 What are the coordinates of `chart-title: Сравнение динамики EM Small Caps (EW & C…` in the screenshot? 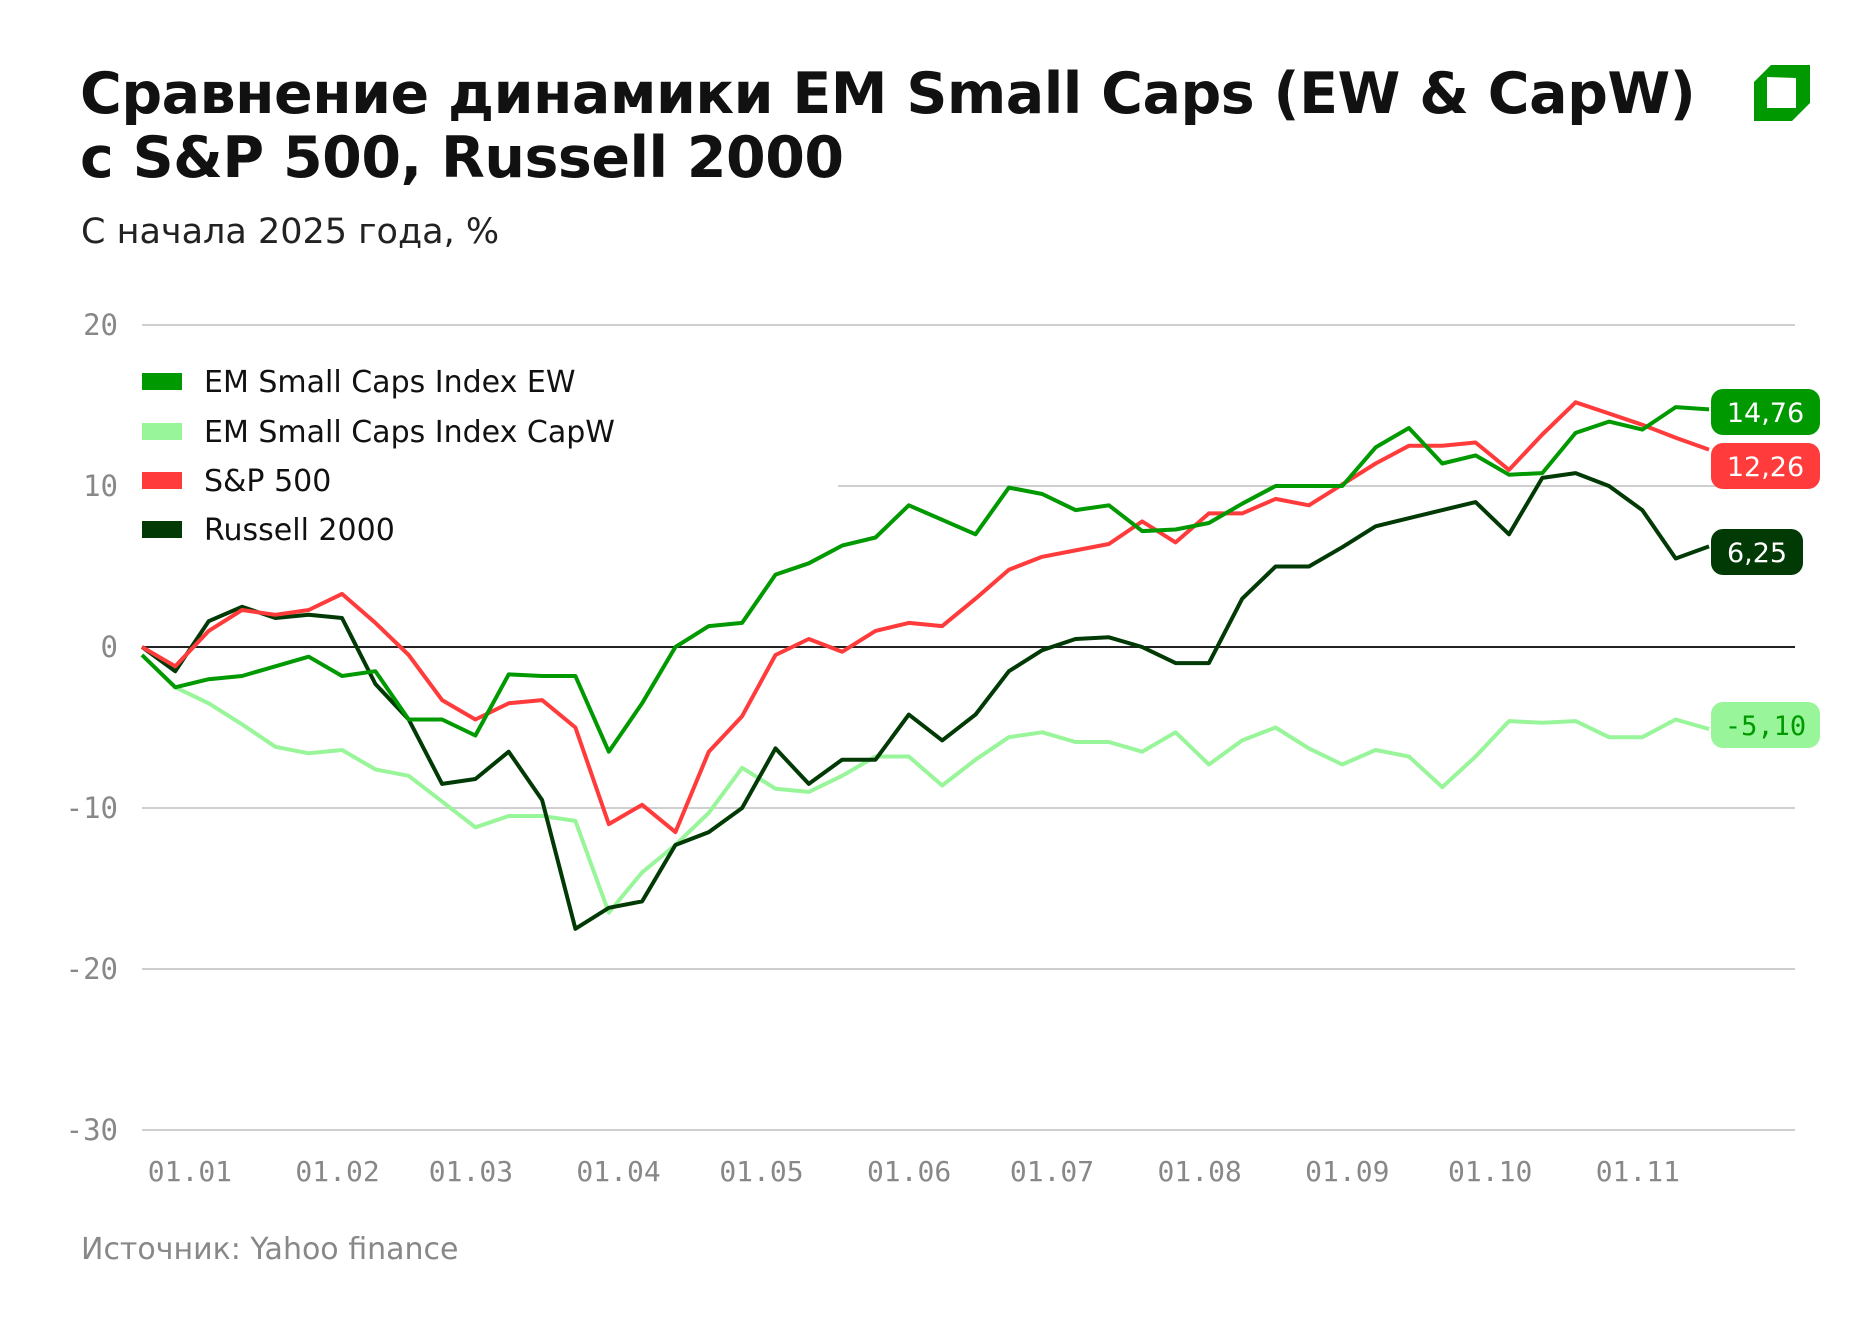 It's located at (888, 126).